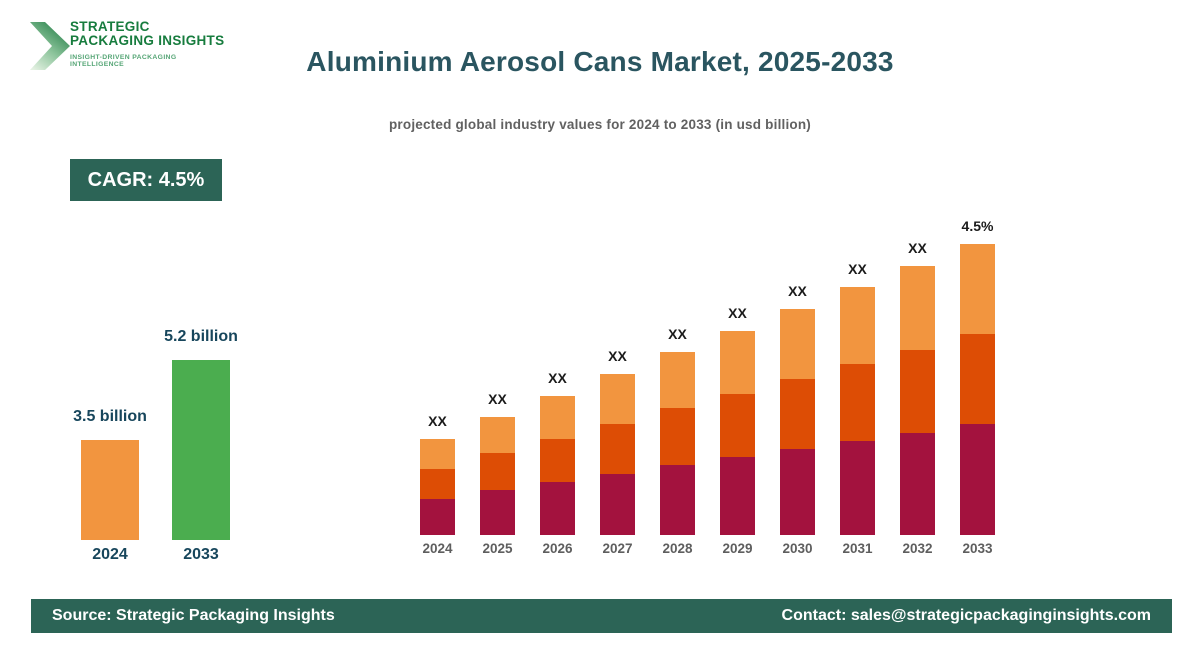 This screenshot has height=650, width=1200. I want to click on stacked-bar-group: XX 2028, so click(677, 441).